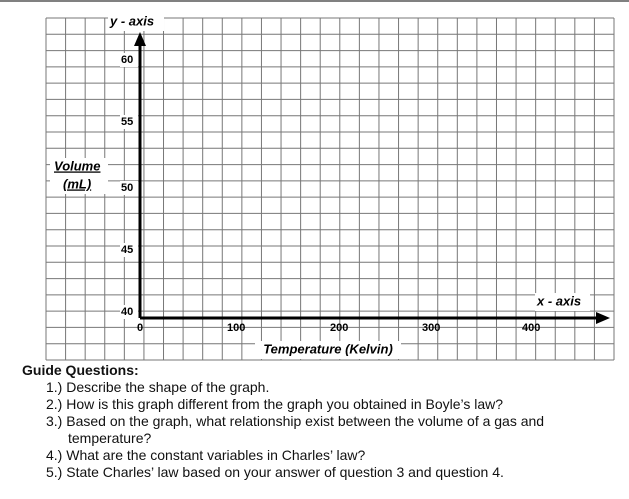 This screenshot has height=499, width=629. I want to click on y-tick-label: 50, so click(127, 188).